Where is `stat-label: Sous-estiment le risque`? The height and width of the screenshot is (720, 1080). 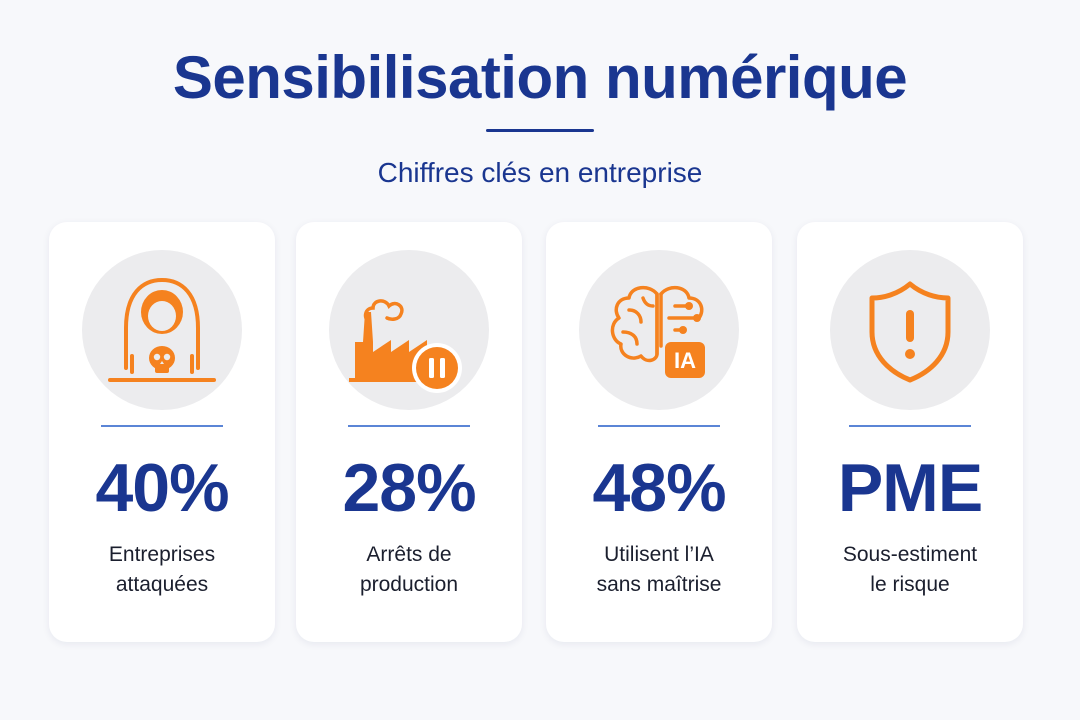
stat-label: Sous-estiment le risque is located at coordinates (910, 570).